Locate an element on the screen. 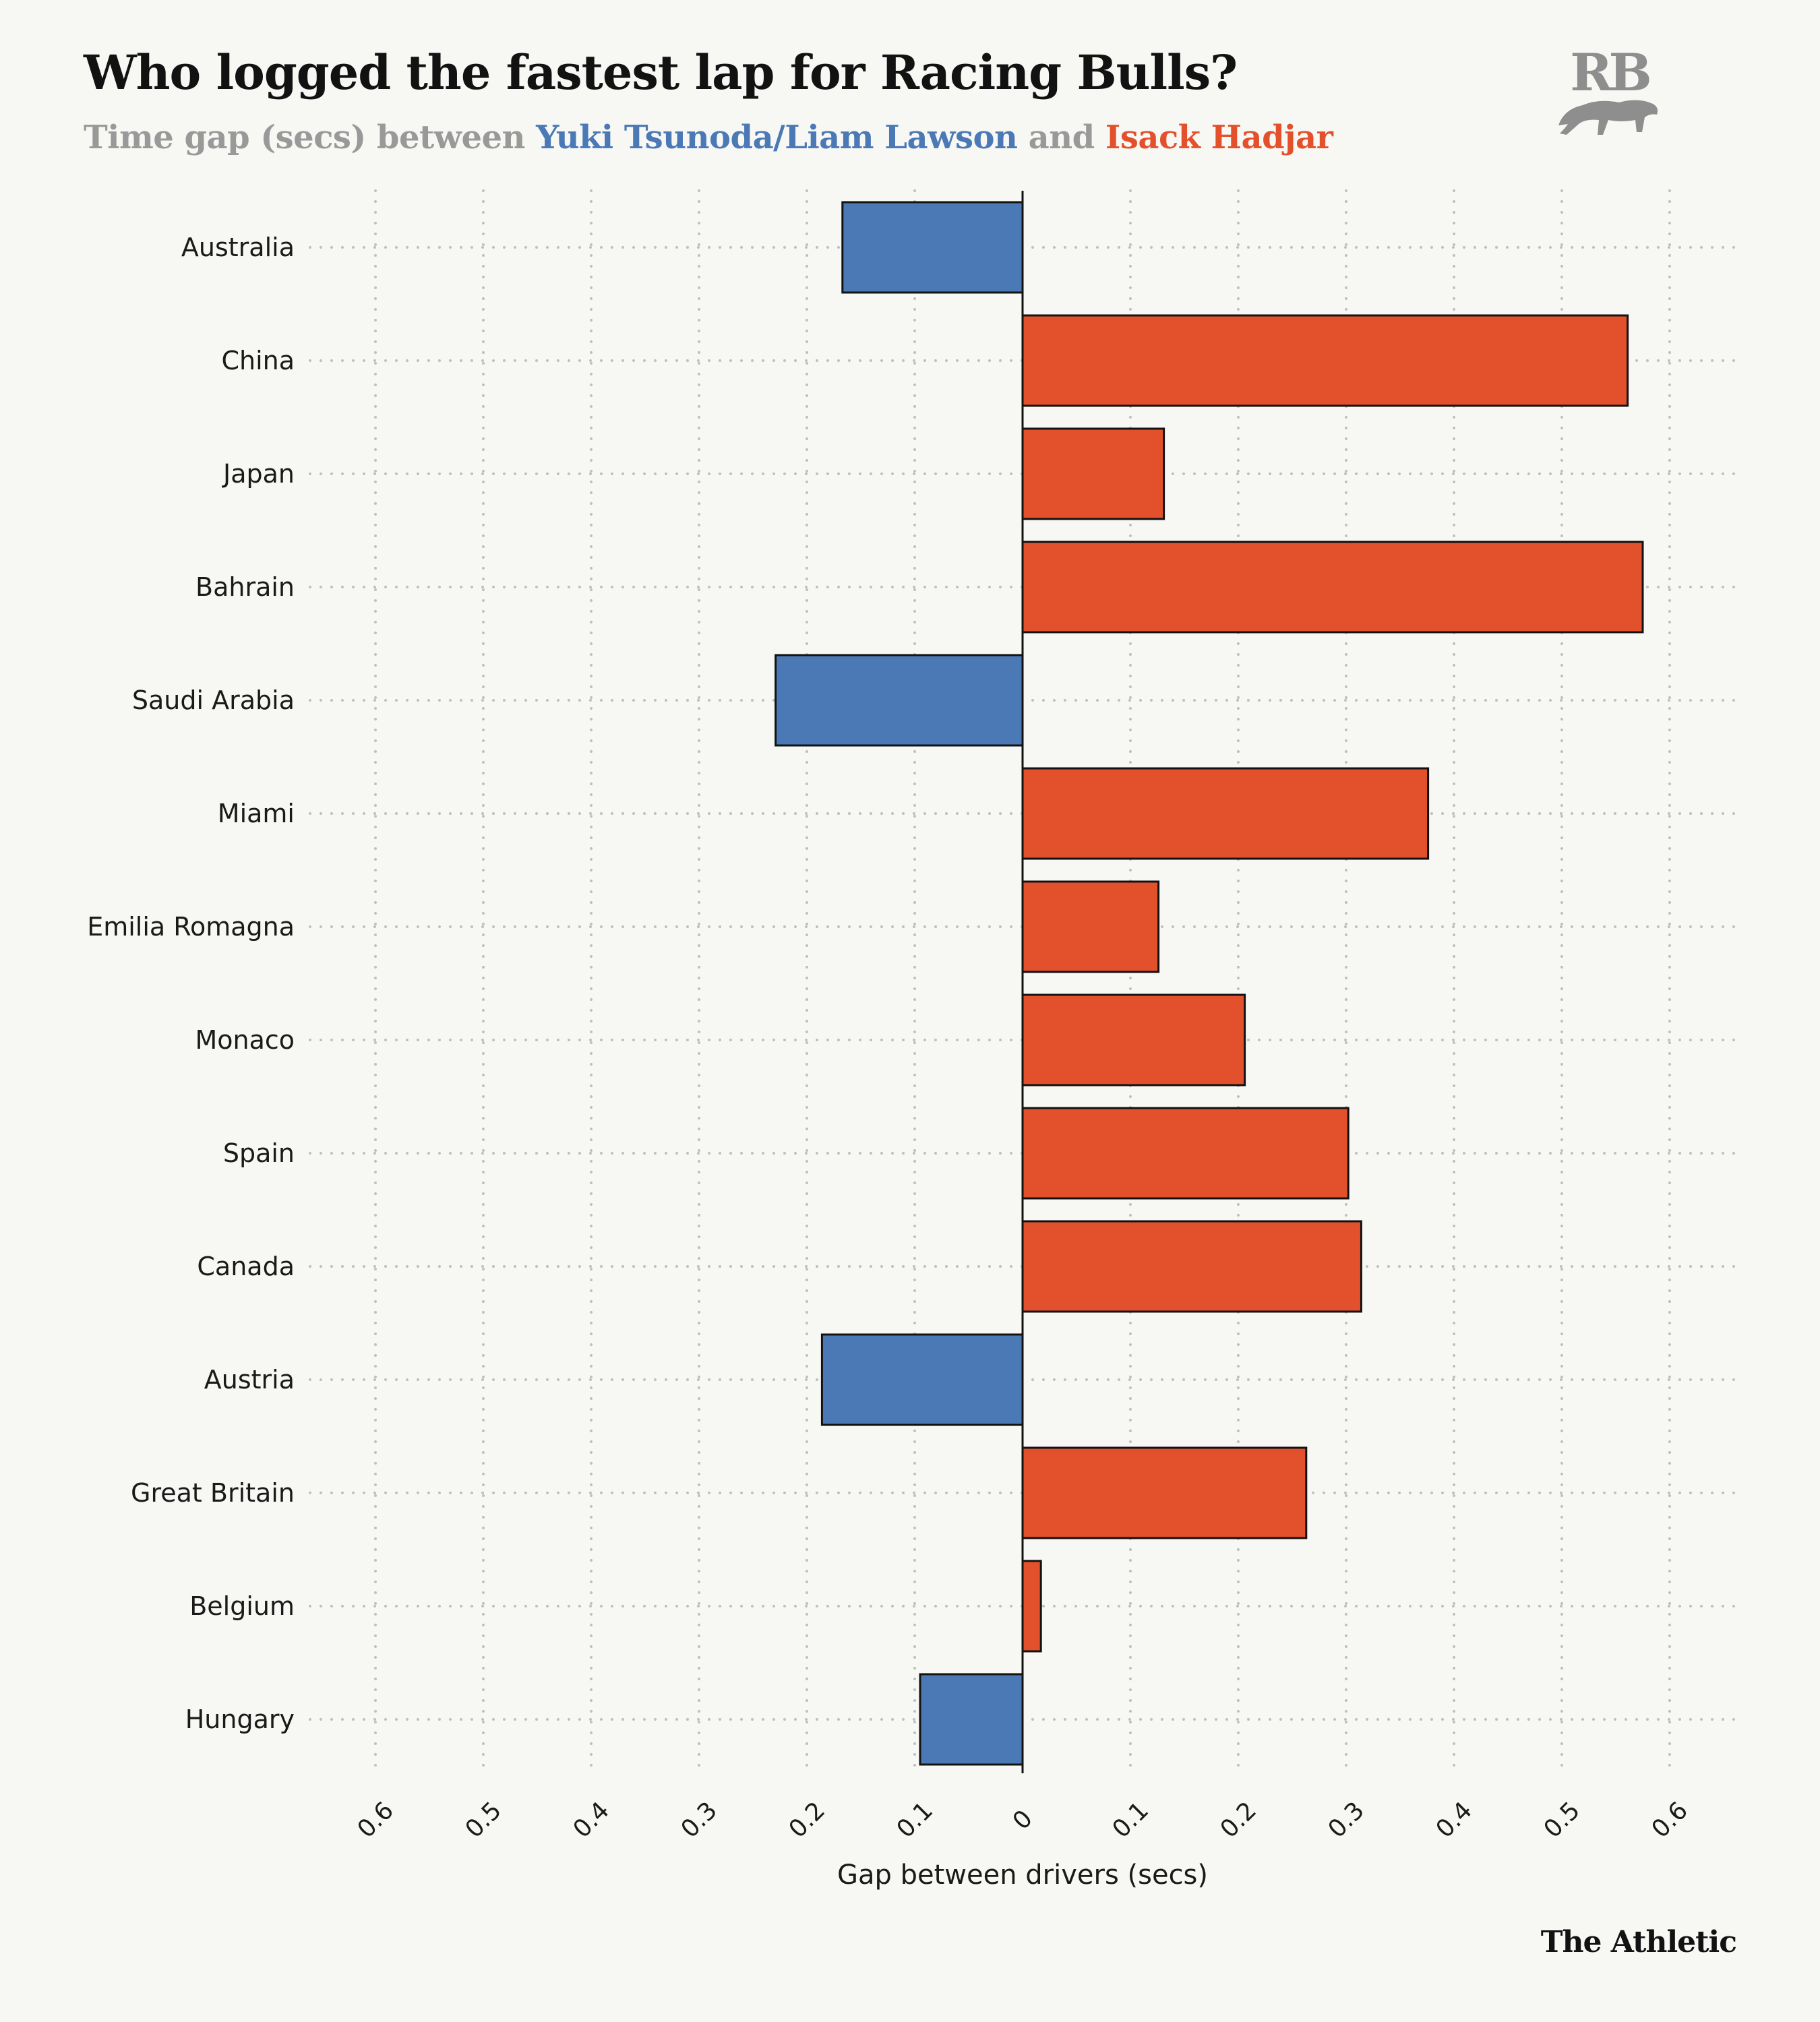 This screenshot has width=1820, height=2022. x-axis-label: Gap between drivers (secs) is located at coordinates (1023, 1875).